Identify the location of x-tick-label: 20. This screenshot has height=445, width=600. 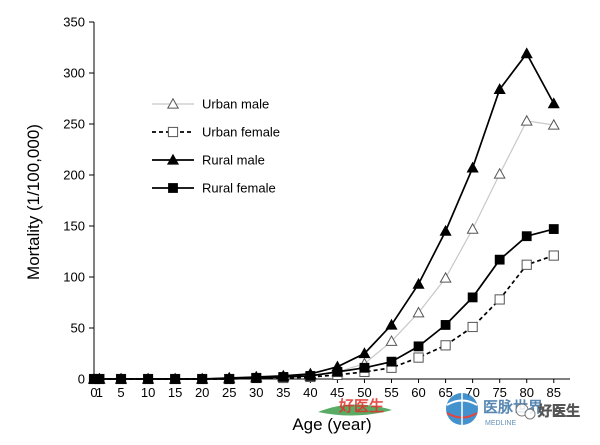
(202, 392).